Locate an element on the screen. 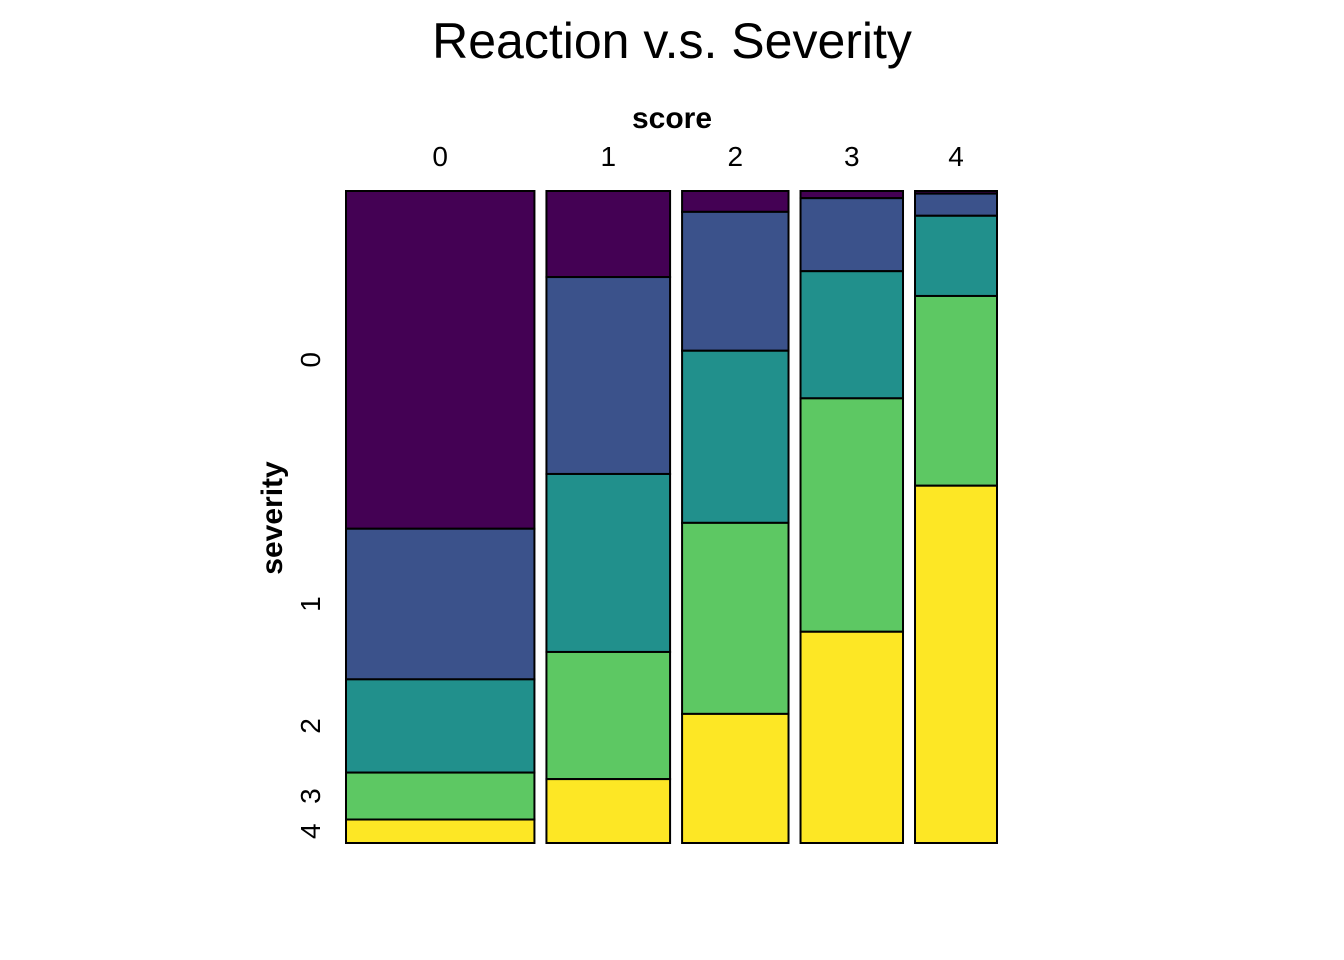 Image resolution: width=1344 pixels, height=960 pixels. y-tick-label: 3 is located at coordinates (310, 796).